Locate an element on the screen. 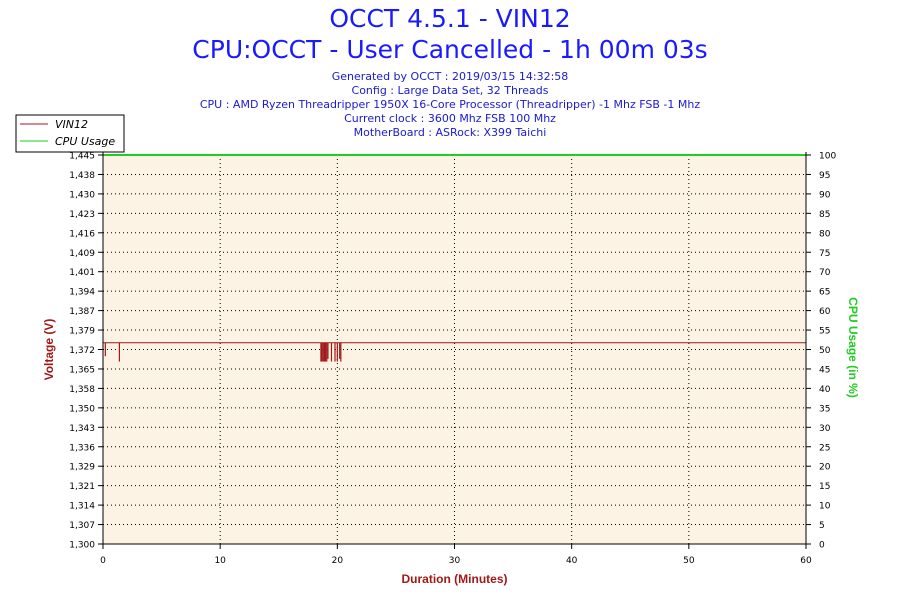  legend: VIN12 CPU Usage is located at coordinates (70, 133).